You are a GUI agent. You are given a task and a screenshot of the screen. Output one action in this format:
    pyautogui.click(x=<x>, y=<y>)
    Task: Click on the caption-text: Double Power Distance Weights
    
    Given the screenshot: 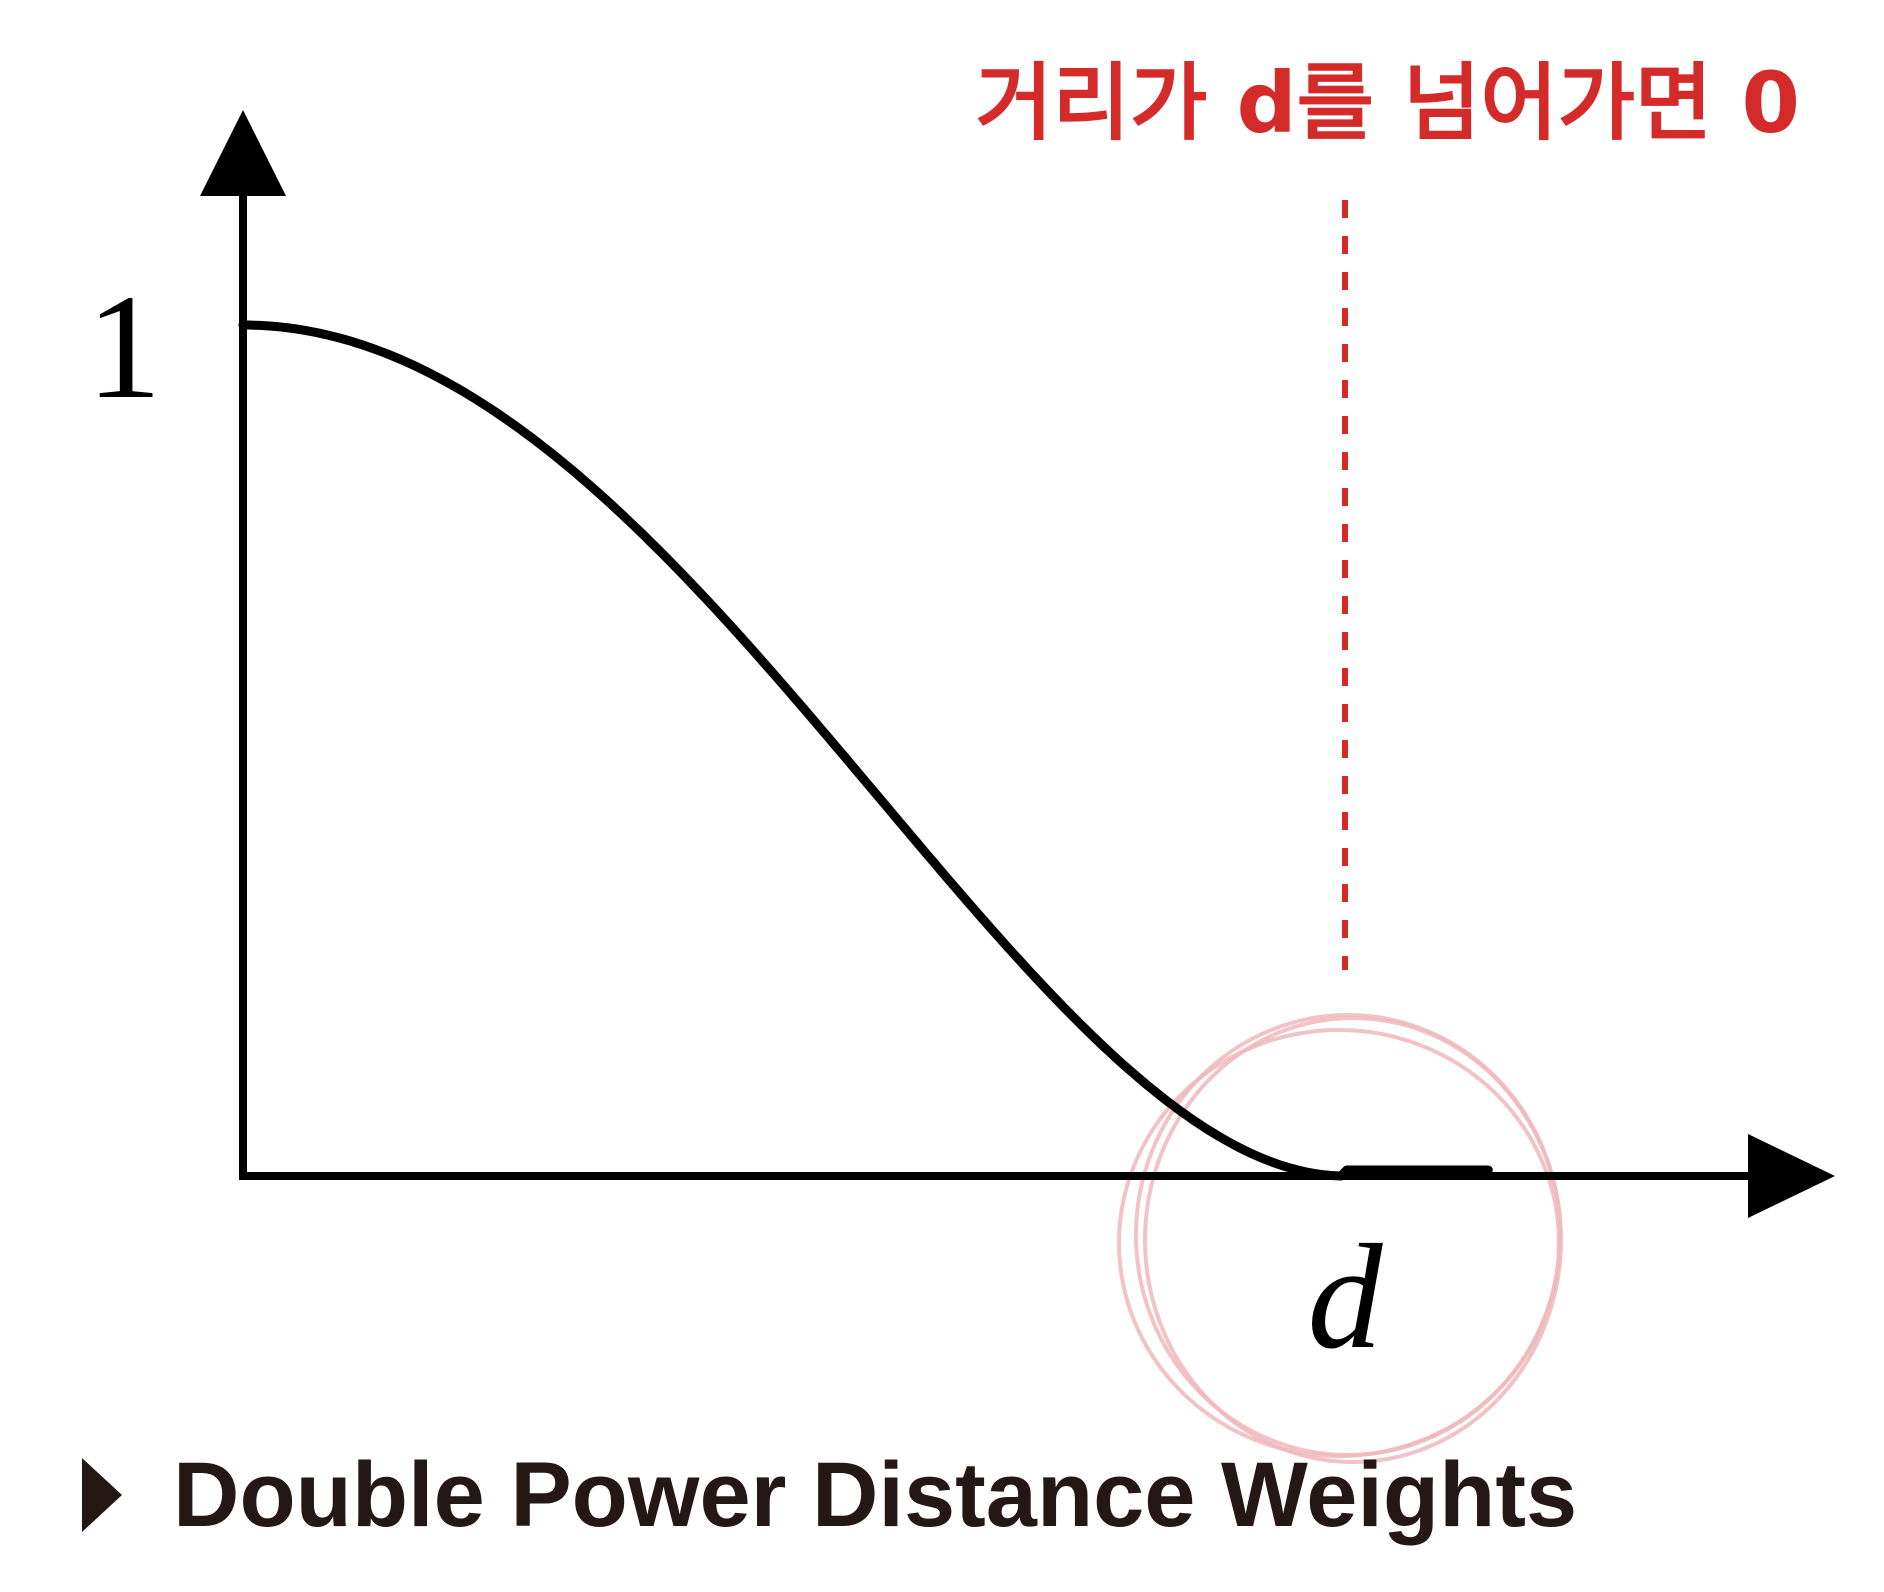 What is the action you would take?
    pyautogui.click(x=875, y=1495)
    